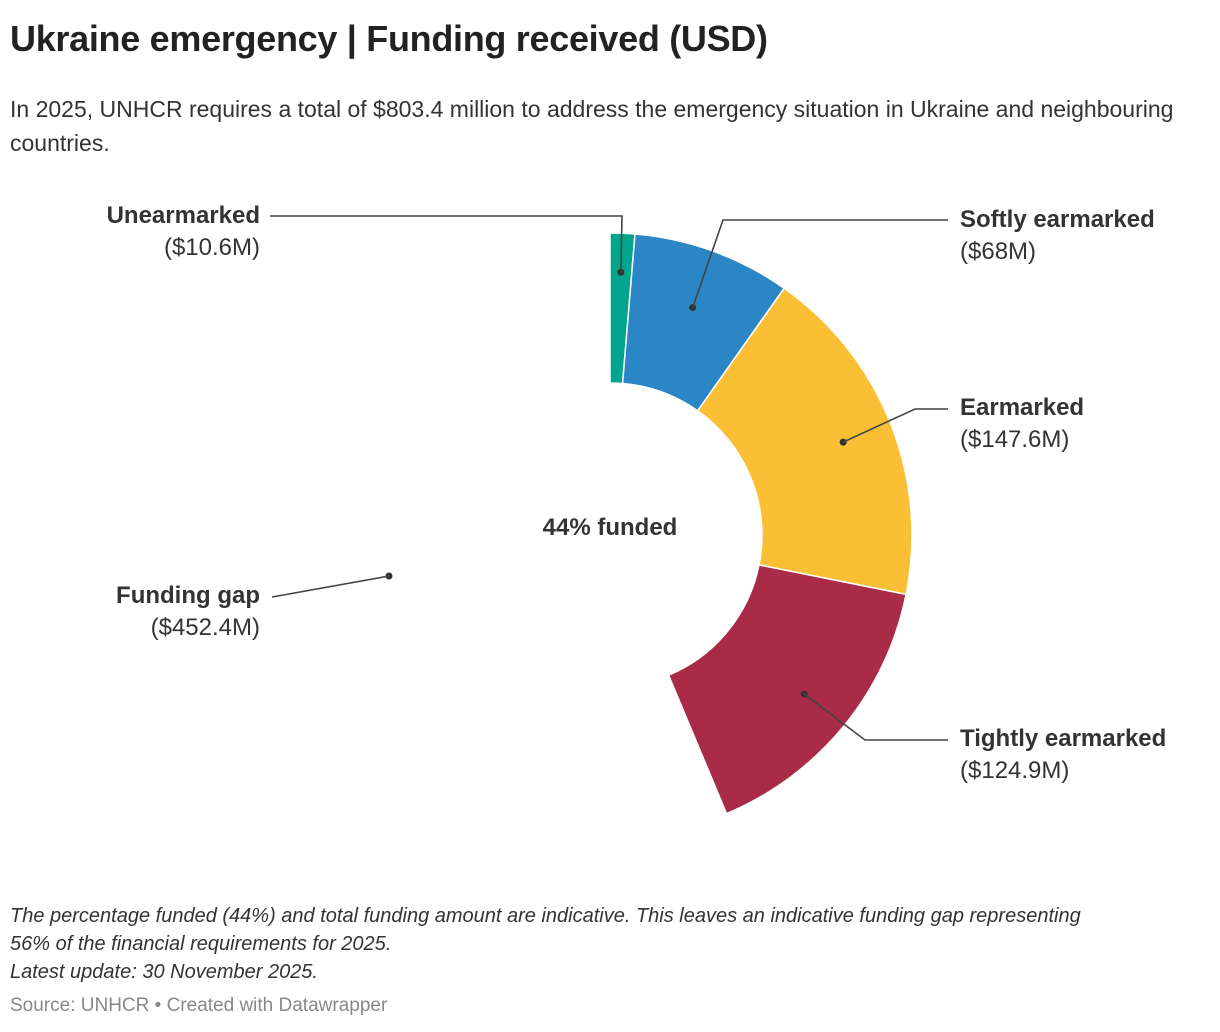 Image resolution: width=1220 pixels, height=1032 pixels. Describe the element at coordinates (610, 527) in the screenshot. I see `center-label: 44% funded` at that location.